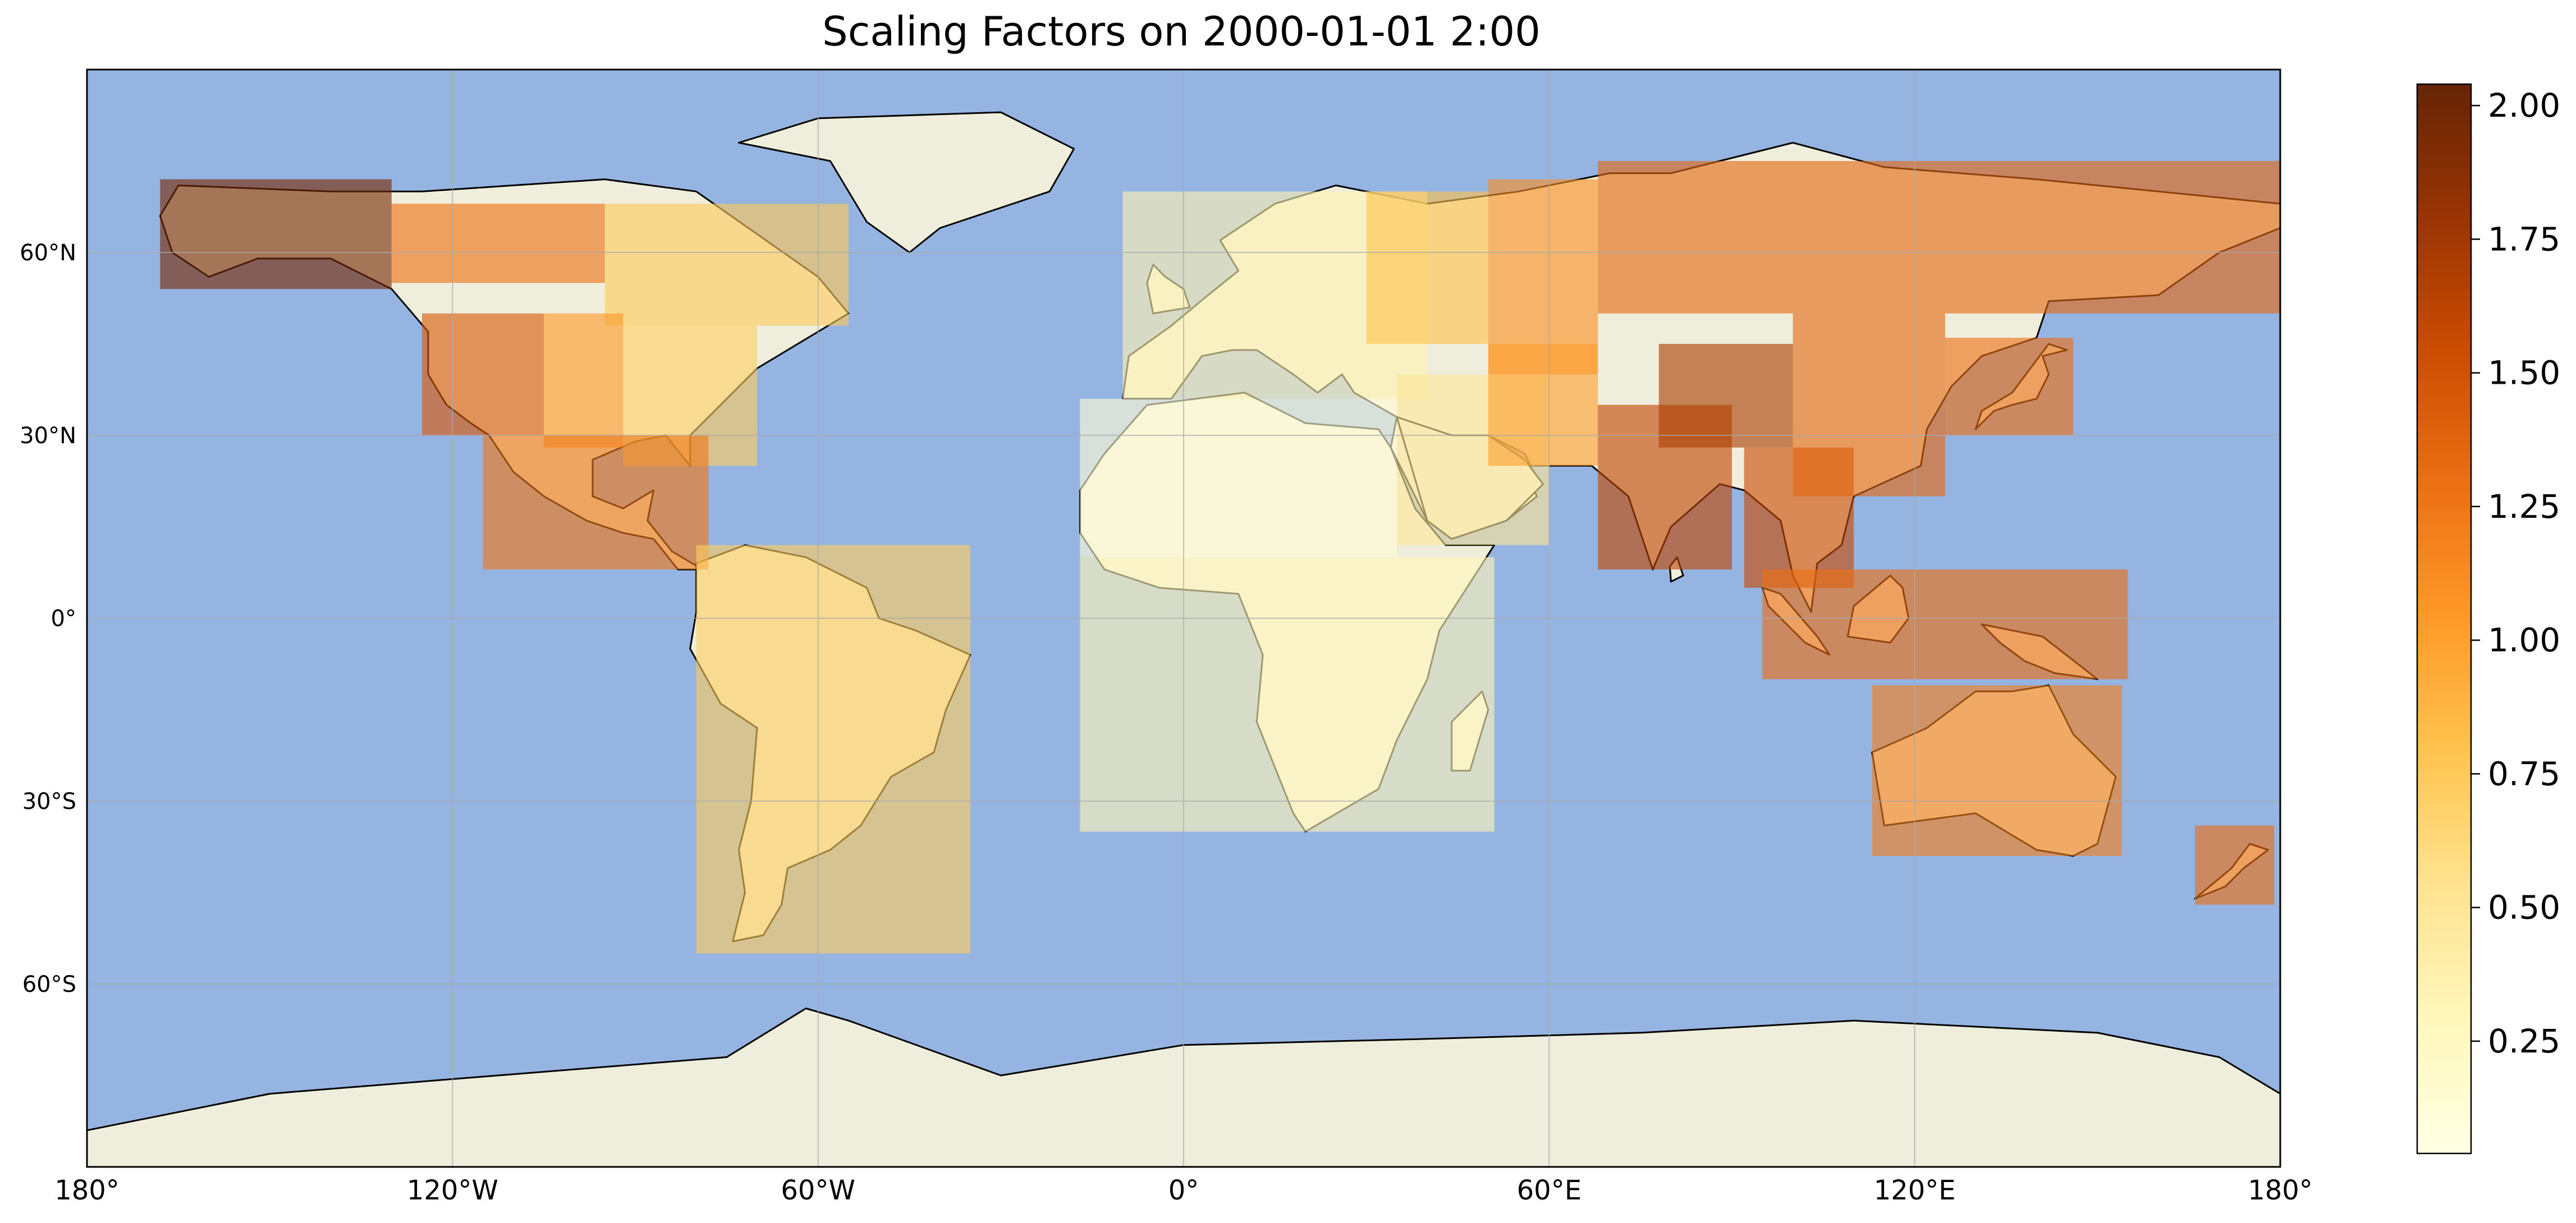 This screenshot has width=2576, height=1223. I want to click on colorbar-tick-label-3: 1.00, so click(2524, 640).